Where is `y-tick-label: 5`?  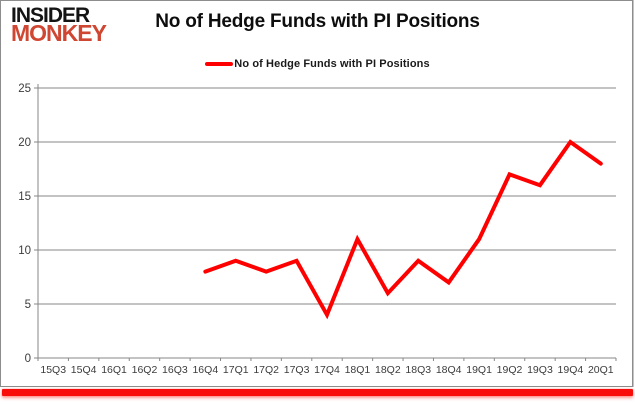 y-tick-label: 5 is located at coordinates (28, 305).